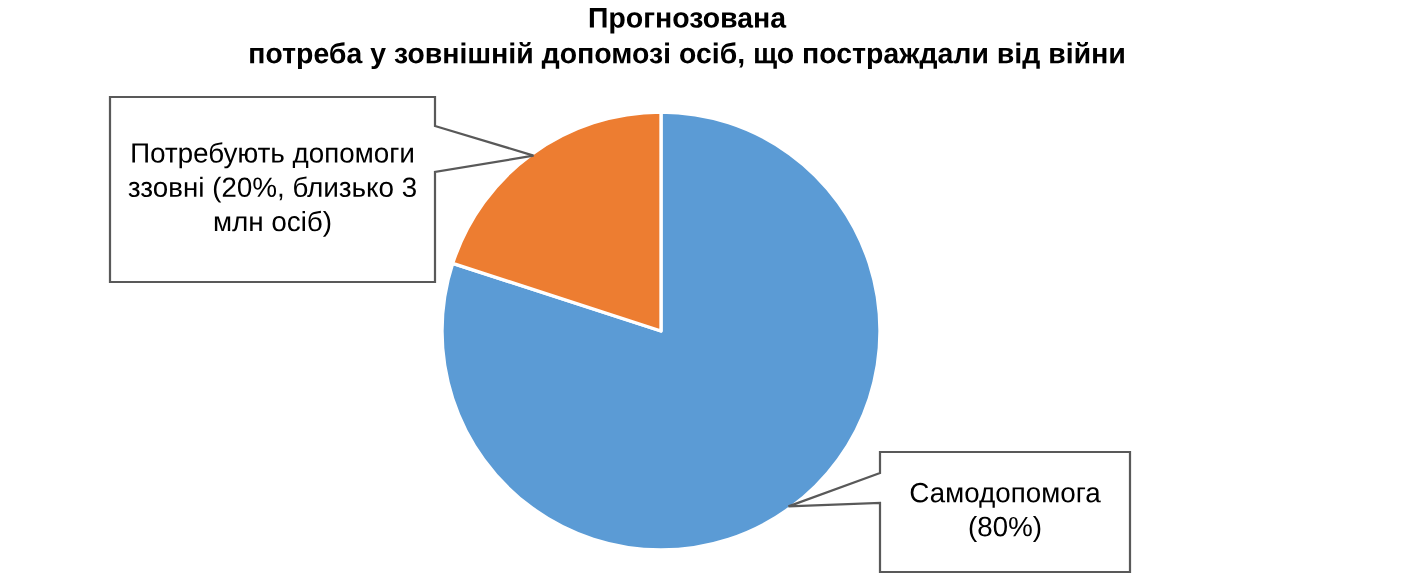  Describe the element at coordinates (687, 38) in the screenshot. I see `chart-title: Прогнозована потреба у зовнішній допомозі осіб, що постраждали від війни` at that location.